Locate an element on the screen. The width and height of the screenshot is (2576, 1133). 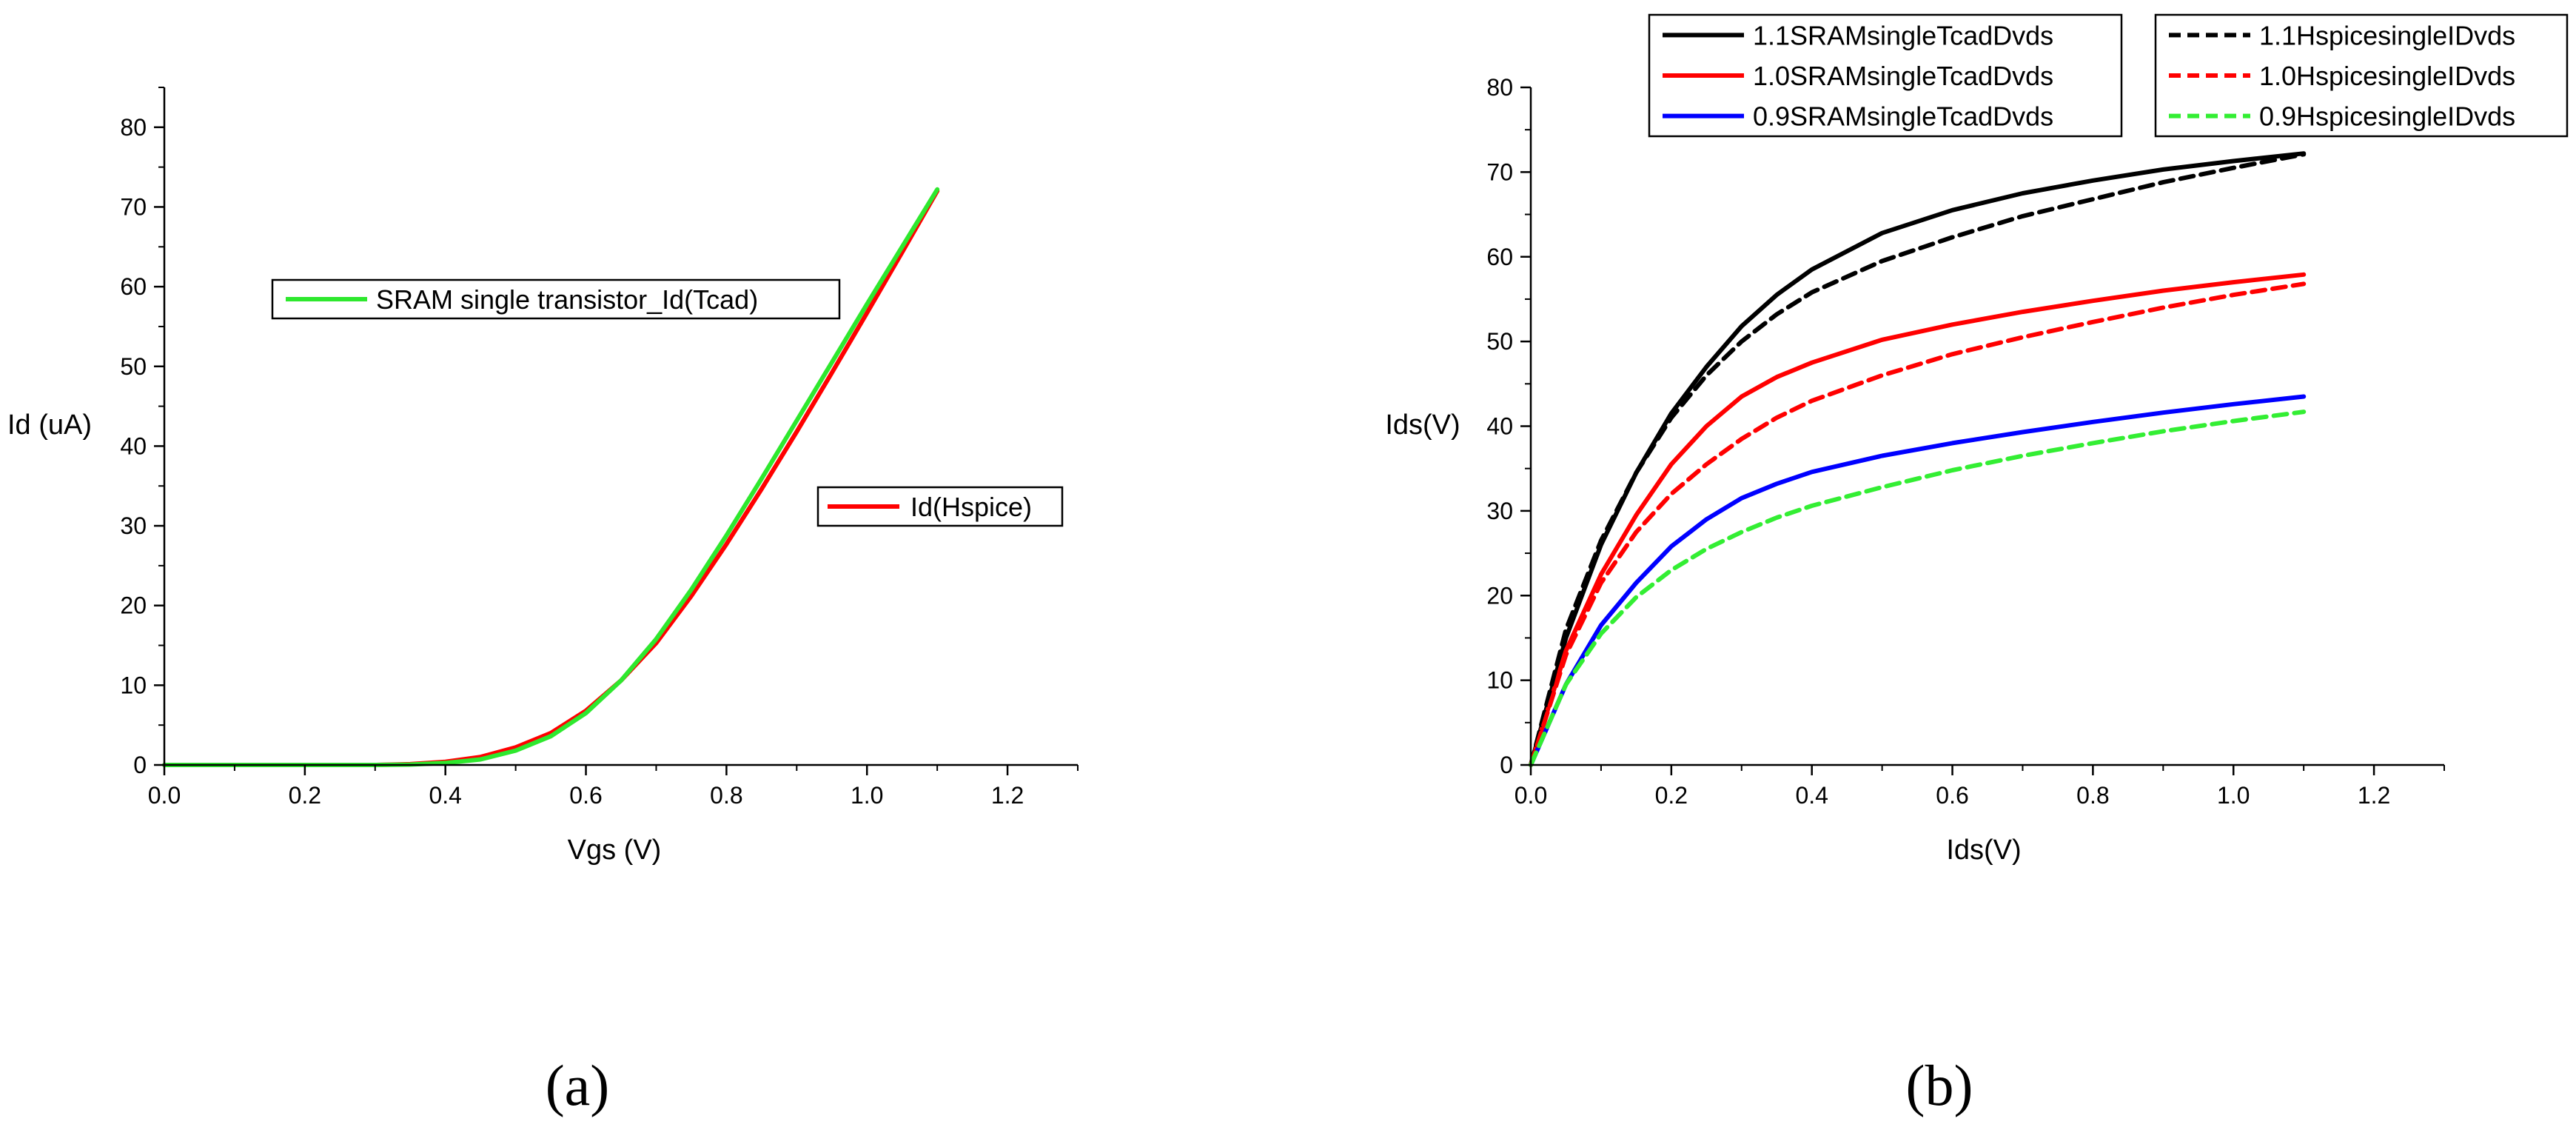
series-line-0-9sramsingletcaddvds is located at coordinates (1918, 580).